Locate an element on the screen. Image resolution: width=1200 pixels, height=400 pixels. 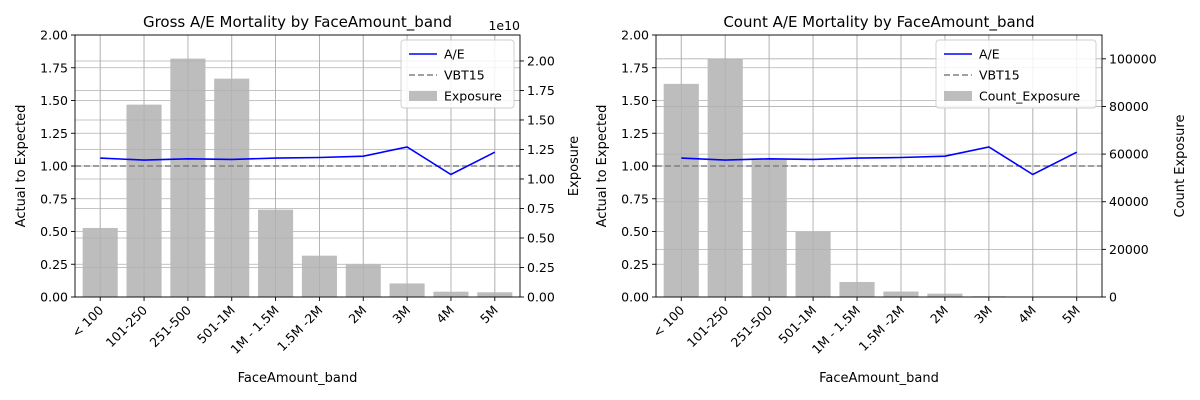
y2-axis-label: Count Exposure is located at coordinates (1180, 166).